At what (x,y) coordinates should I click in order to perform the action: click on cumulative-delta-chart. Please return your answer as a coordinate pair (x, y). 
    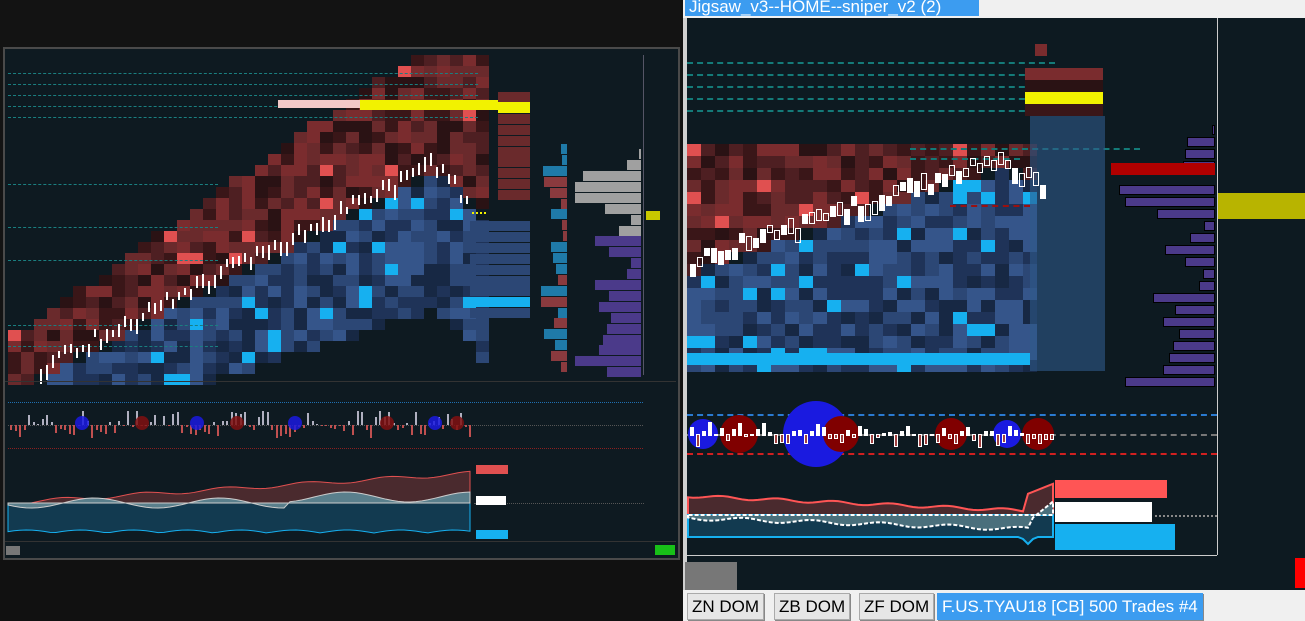
    Looking at the image, I should click on (239, 502).